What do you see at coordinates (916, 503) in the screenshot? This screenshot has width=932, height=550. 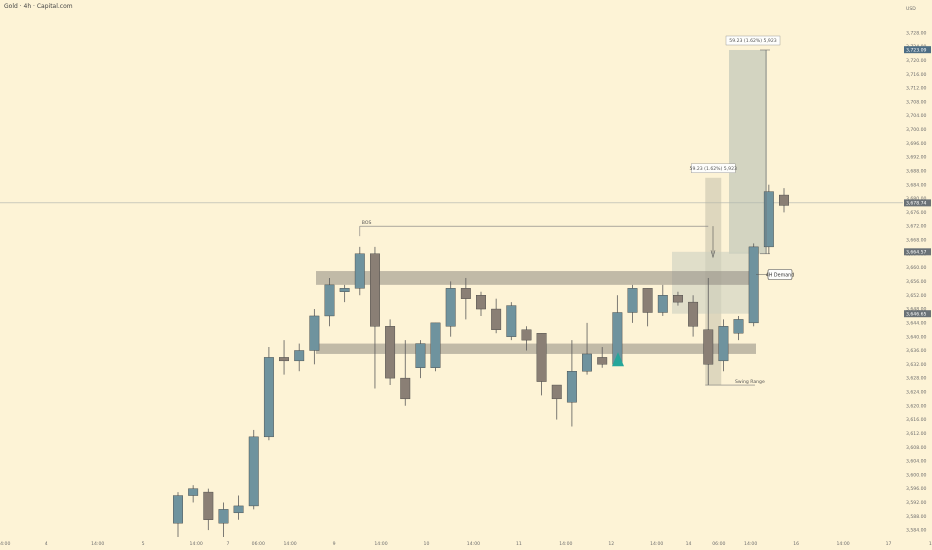 I see `price-tick-label: 3,592.00` at bounding box center [916, 503].